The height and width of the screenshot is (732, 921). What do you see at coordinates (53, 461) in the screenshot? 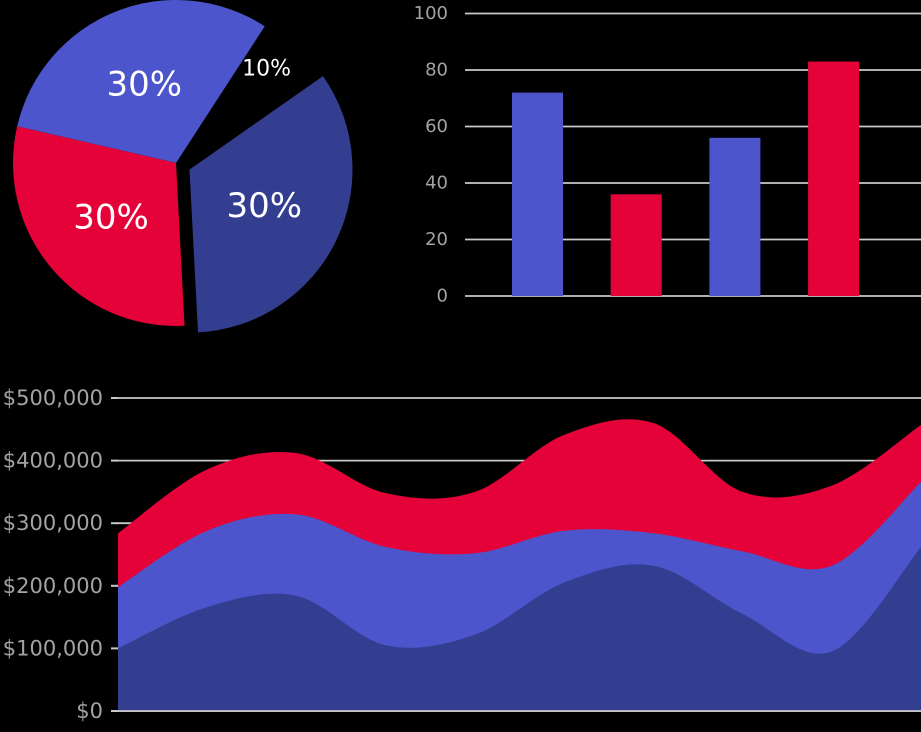
I see `area-y-axis-label: $400,000` at bounding box center [53, 461].